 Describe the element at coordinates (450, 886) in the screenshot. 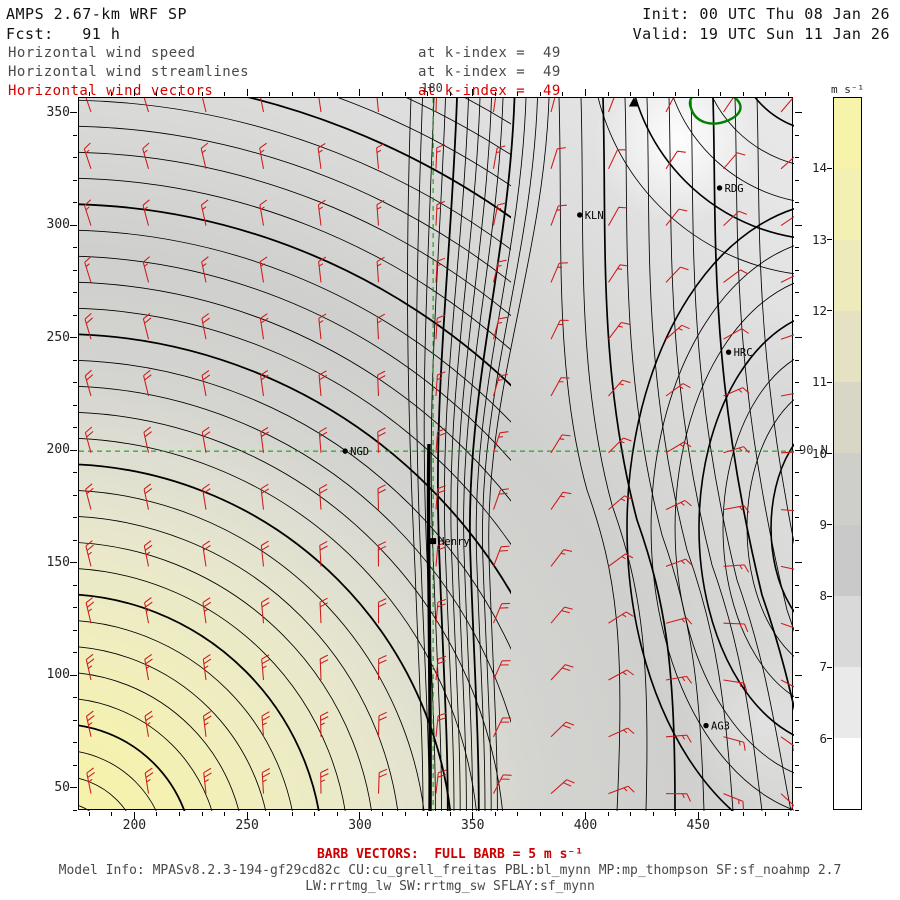

I see `model-info-line2: LW:rrtmg_lw SW:rrtmg_sw SFLAY:sf_mynn` at that location.